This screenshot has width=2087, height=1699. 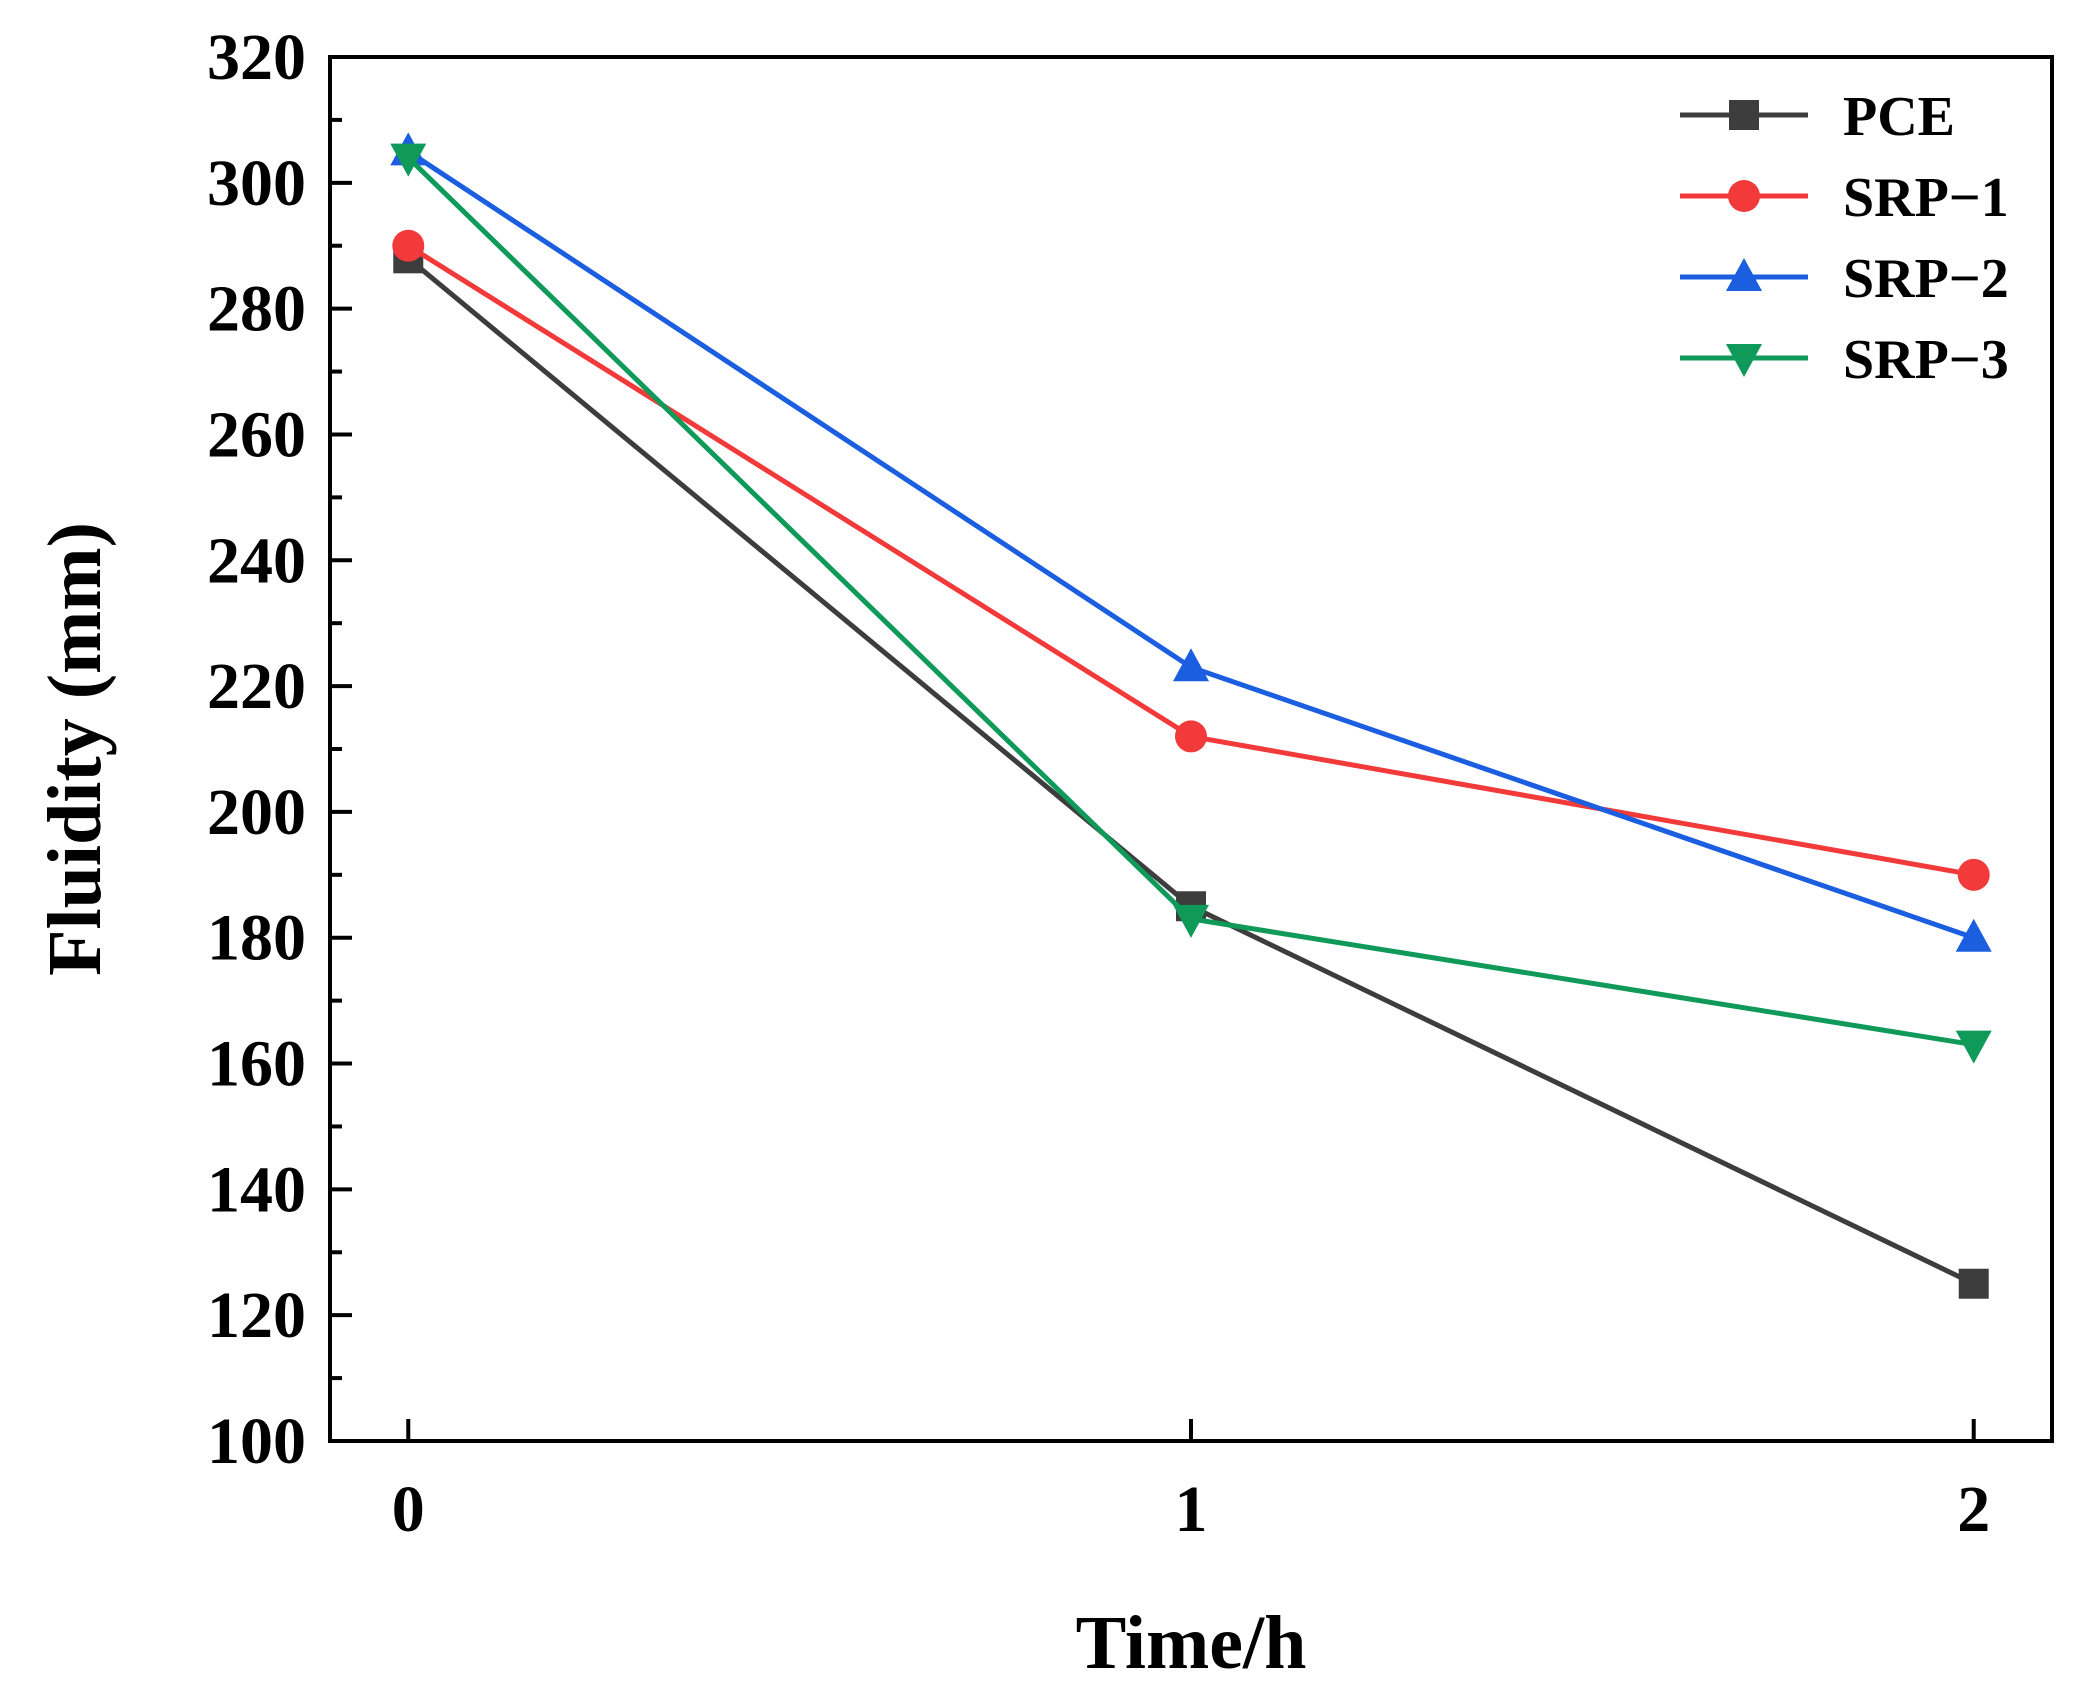 What do you see at coordinates (256, 686) in the screenshot?
I see `y-tick-label: 220` at bounding box center [256, 686].